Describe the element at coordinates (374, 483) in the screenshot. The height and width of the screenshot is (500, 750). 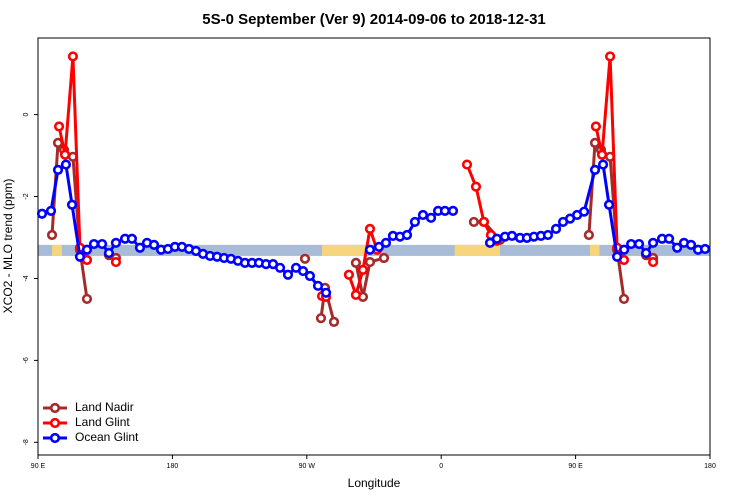
I see `x-axis-label: Longitude` at that location.